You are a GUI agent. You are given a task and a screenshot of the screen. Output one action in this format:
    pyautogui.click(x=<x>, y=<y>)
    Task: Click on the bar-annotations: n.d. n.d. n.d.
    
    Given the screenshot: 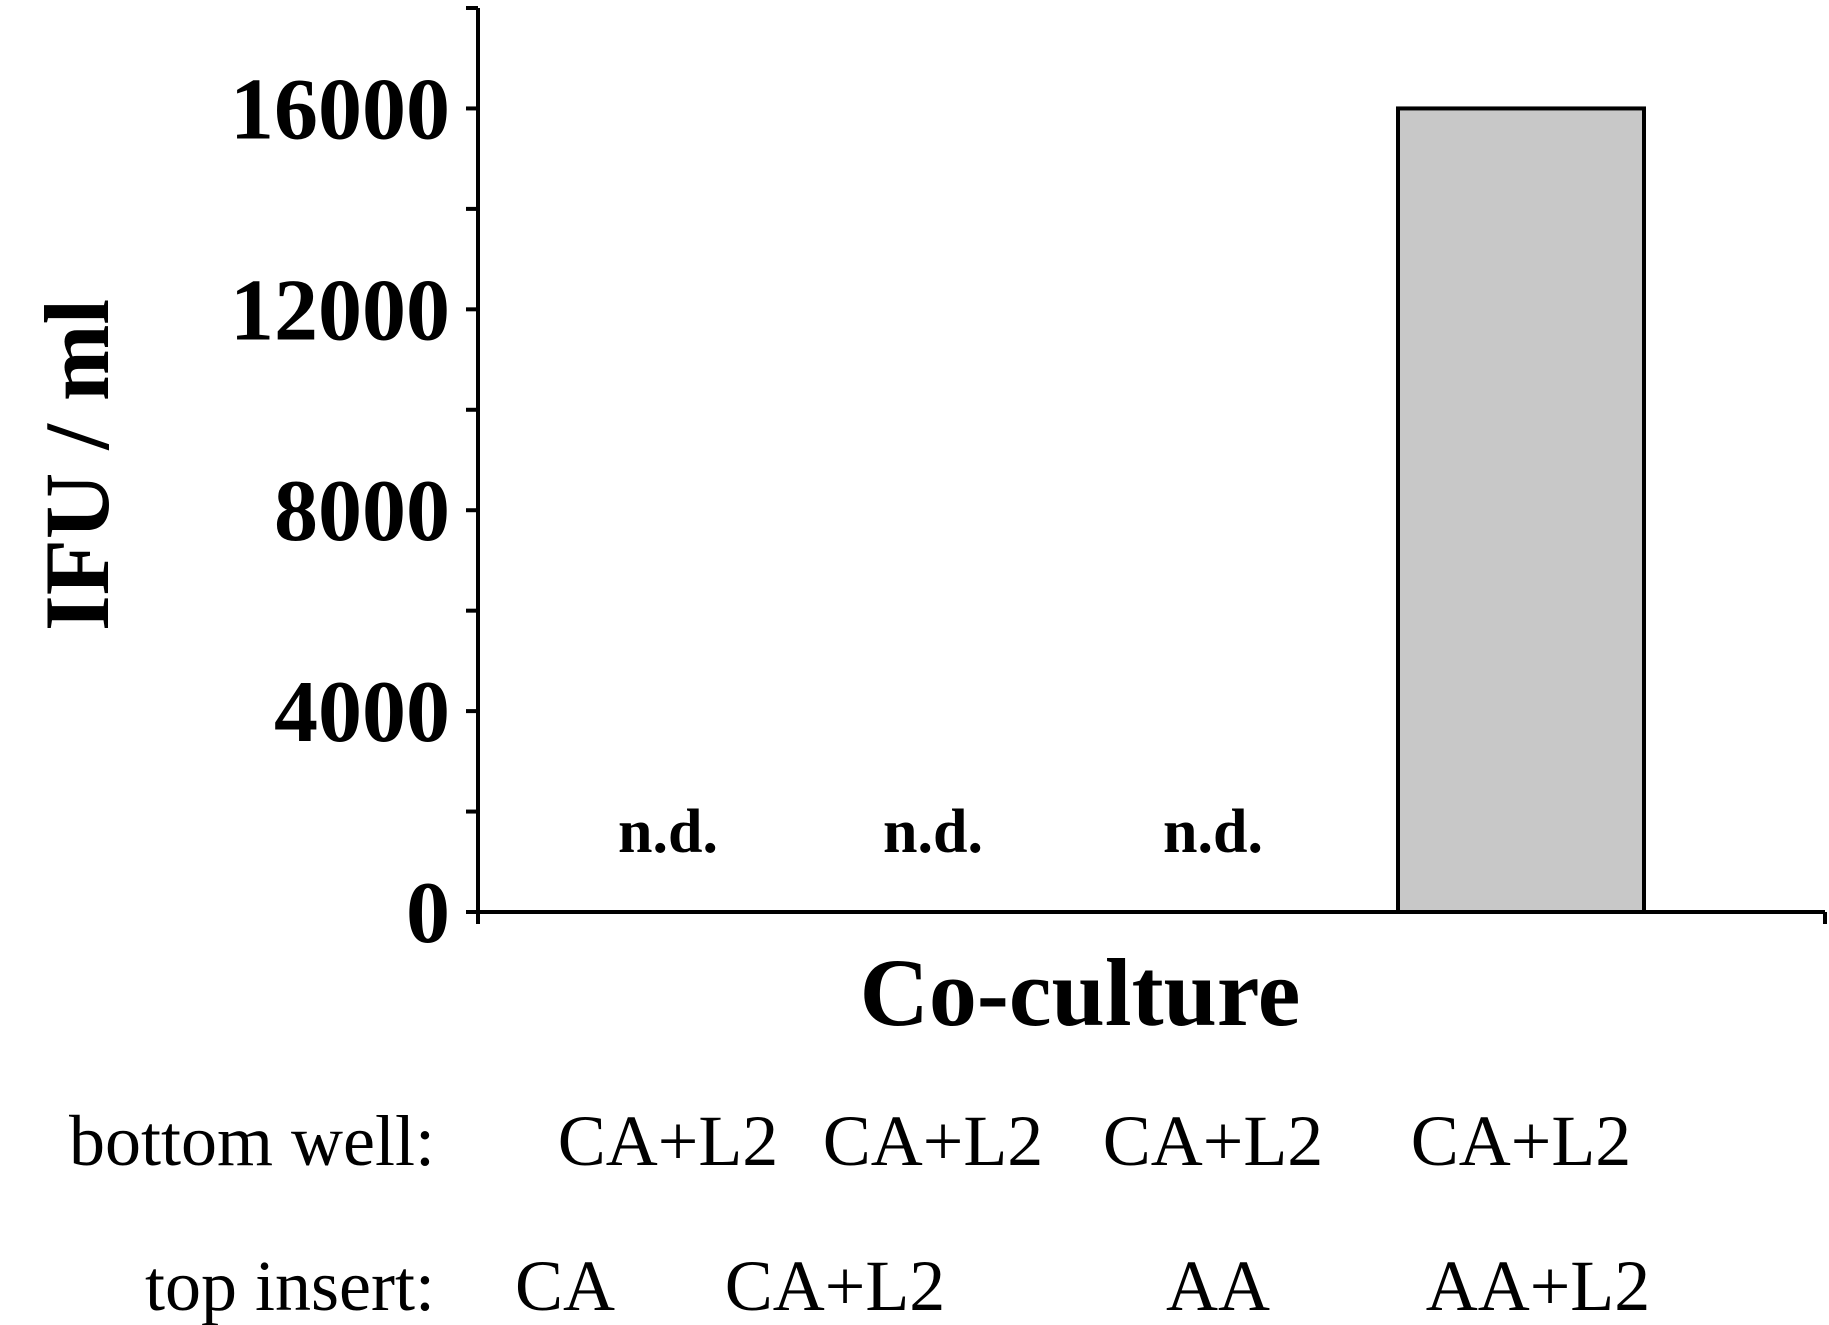 What is the action you would take?
    pyautogui.click(x=940, y=832)
    